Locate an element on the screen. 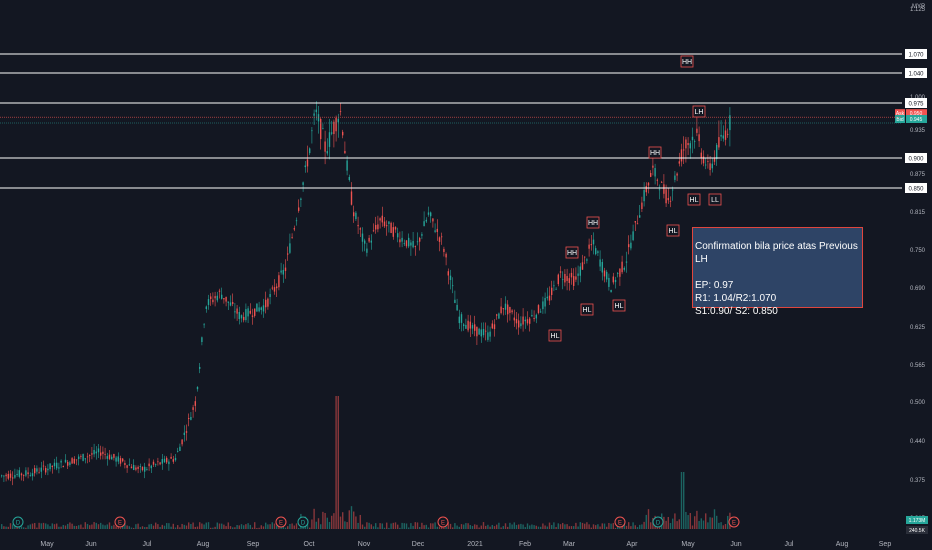 Image resolution: width=932 pixels, height=550 pixels. event-marker is located at coordinates (658, 522).